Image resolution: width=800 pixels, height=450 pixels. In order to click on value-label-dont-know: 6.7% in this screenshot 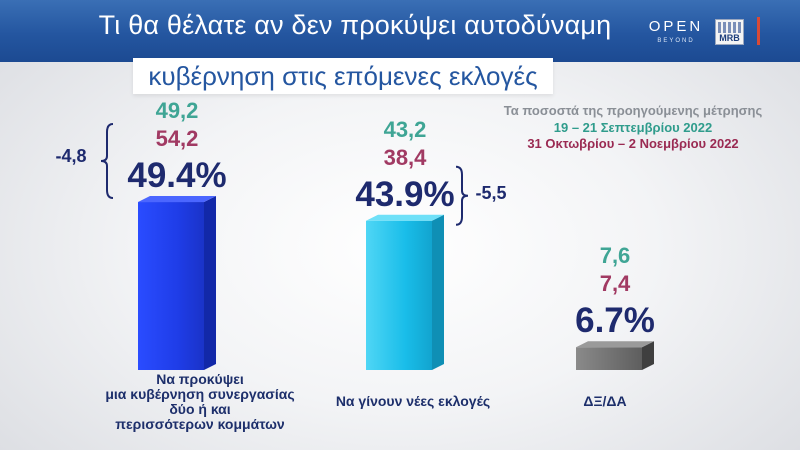, I will do `click(615, 321)`.